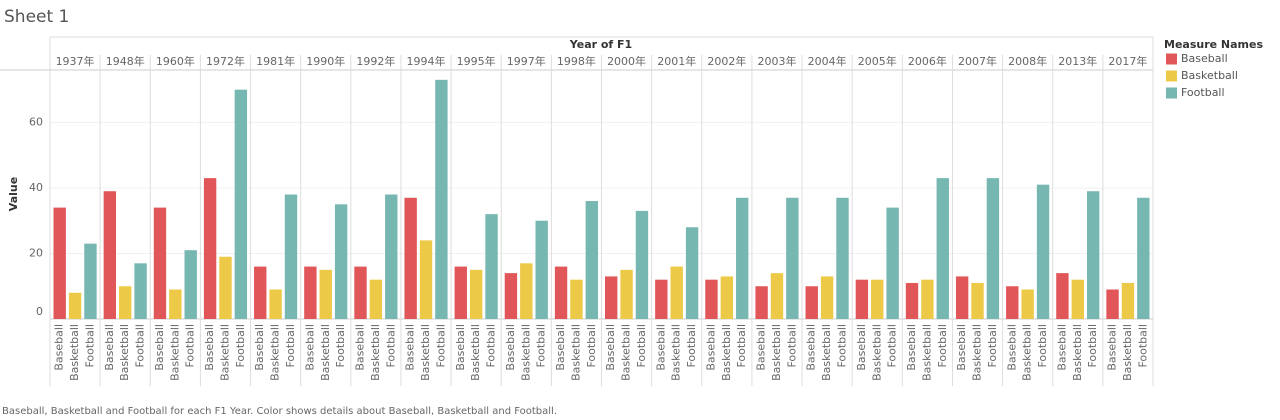 The width and height of the screenshot is (1280, 420). Describe the element at coordinates (1213, 44) in the screenshot. I see `legend-title: Measure Names` at that location.